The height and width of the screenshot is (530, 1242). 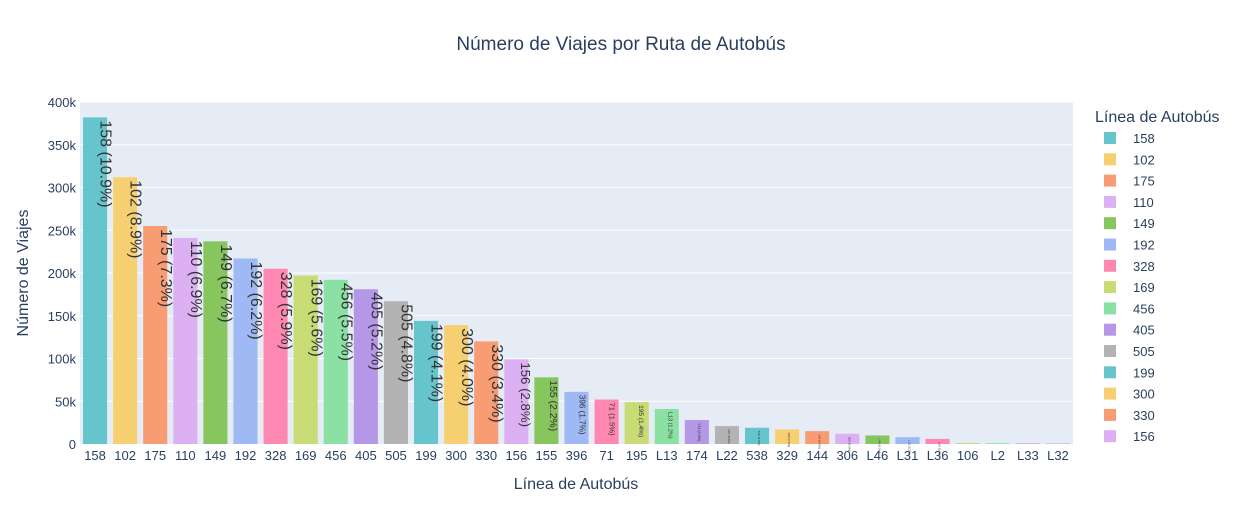 What do you see at coordinates (1057, 443) in the screenshot?
I see `bar-L32` at bounding box center [1057, 443].